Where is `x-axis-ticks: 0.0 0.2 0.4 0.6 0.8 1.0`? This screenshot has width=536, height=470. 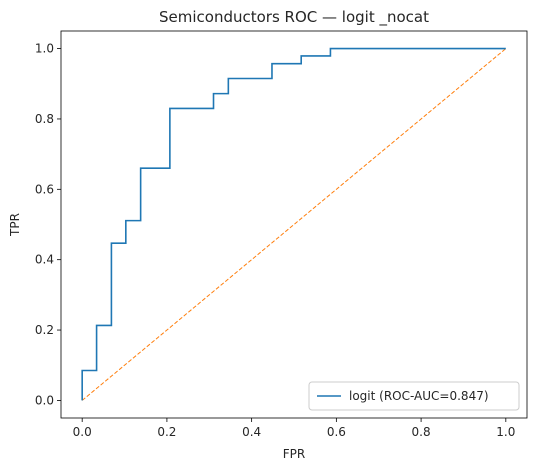 x-axis-ticks: 0.0 0.2 0.4 0.6 0.8 1.0 is located at coordinates (294, 428).